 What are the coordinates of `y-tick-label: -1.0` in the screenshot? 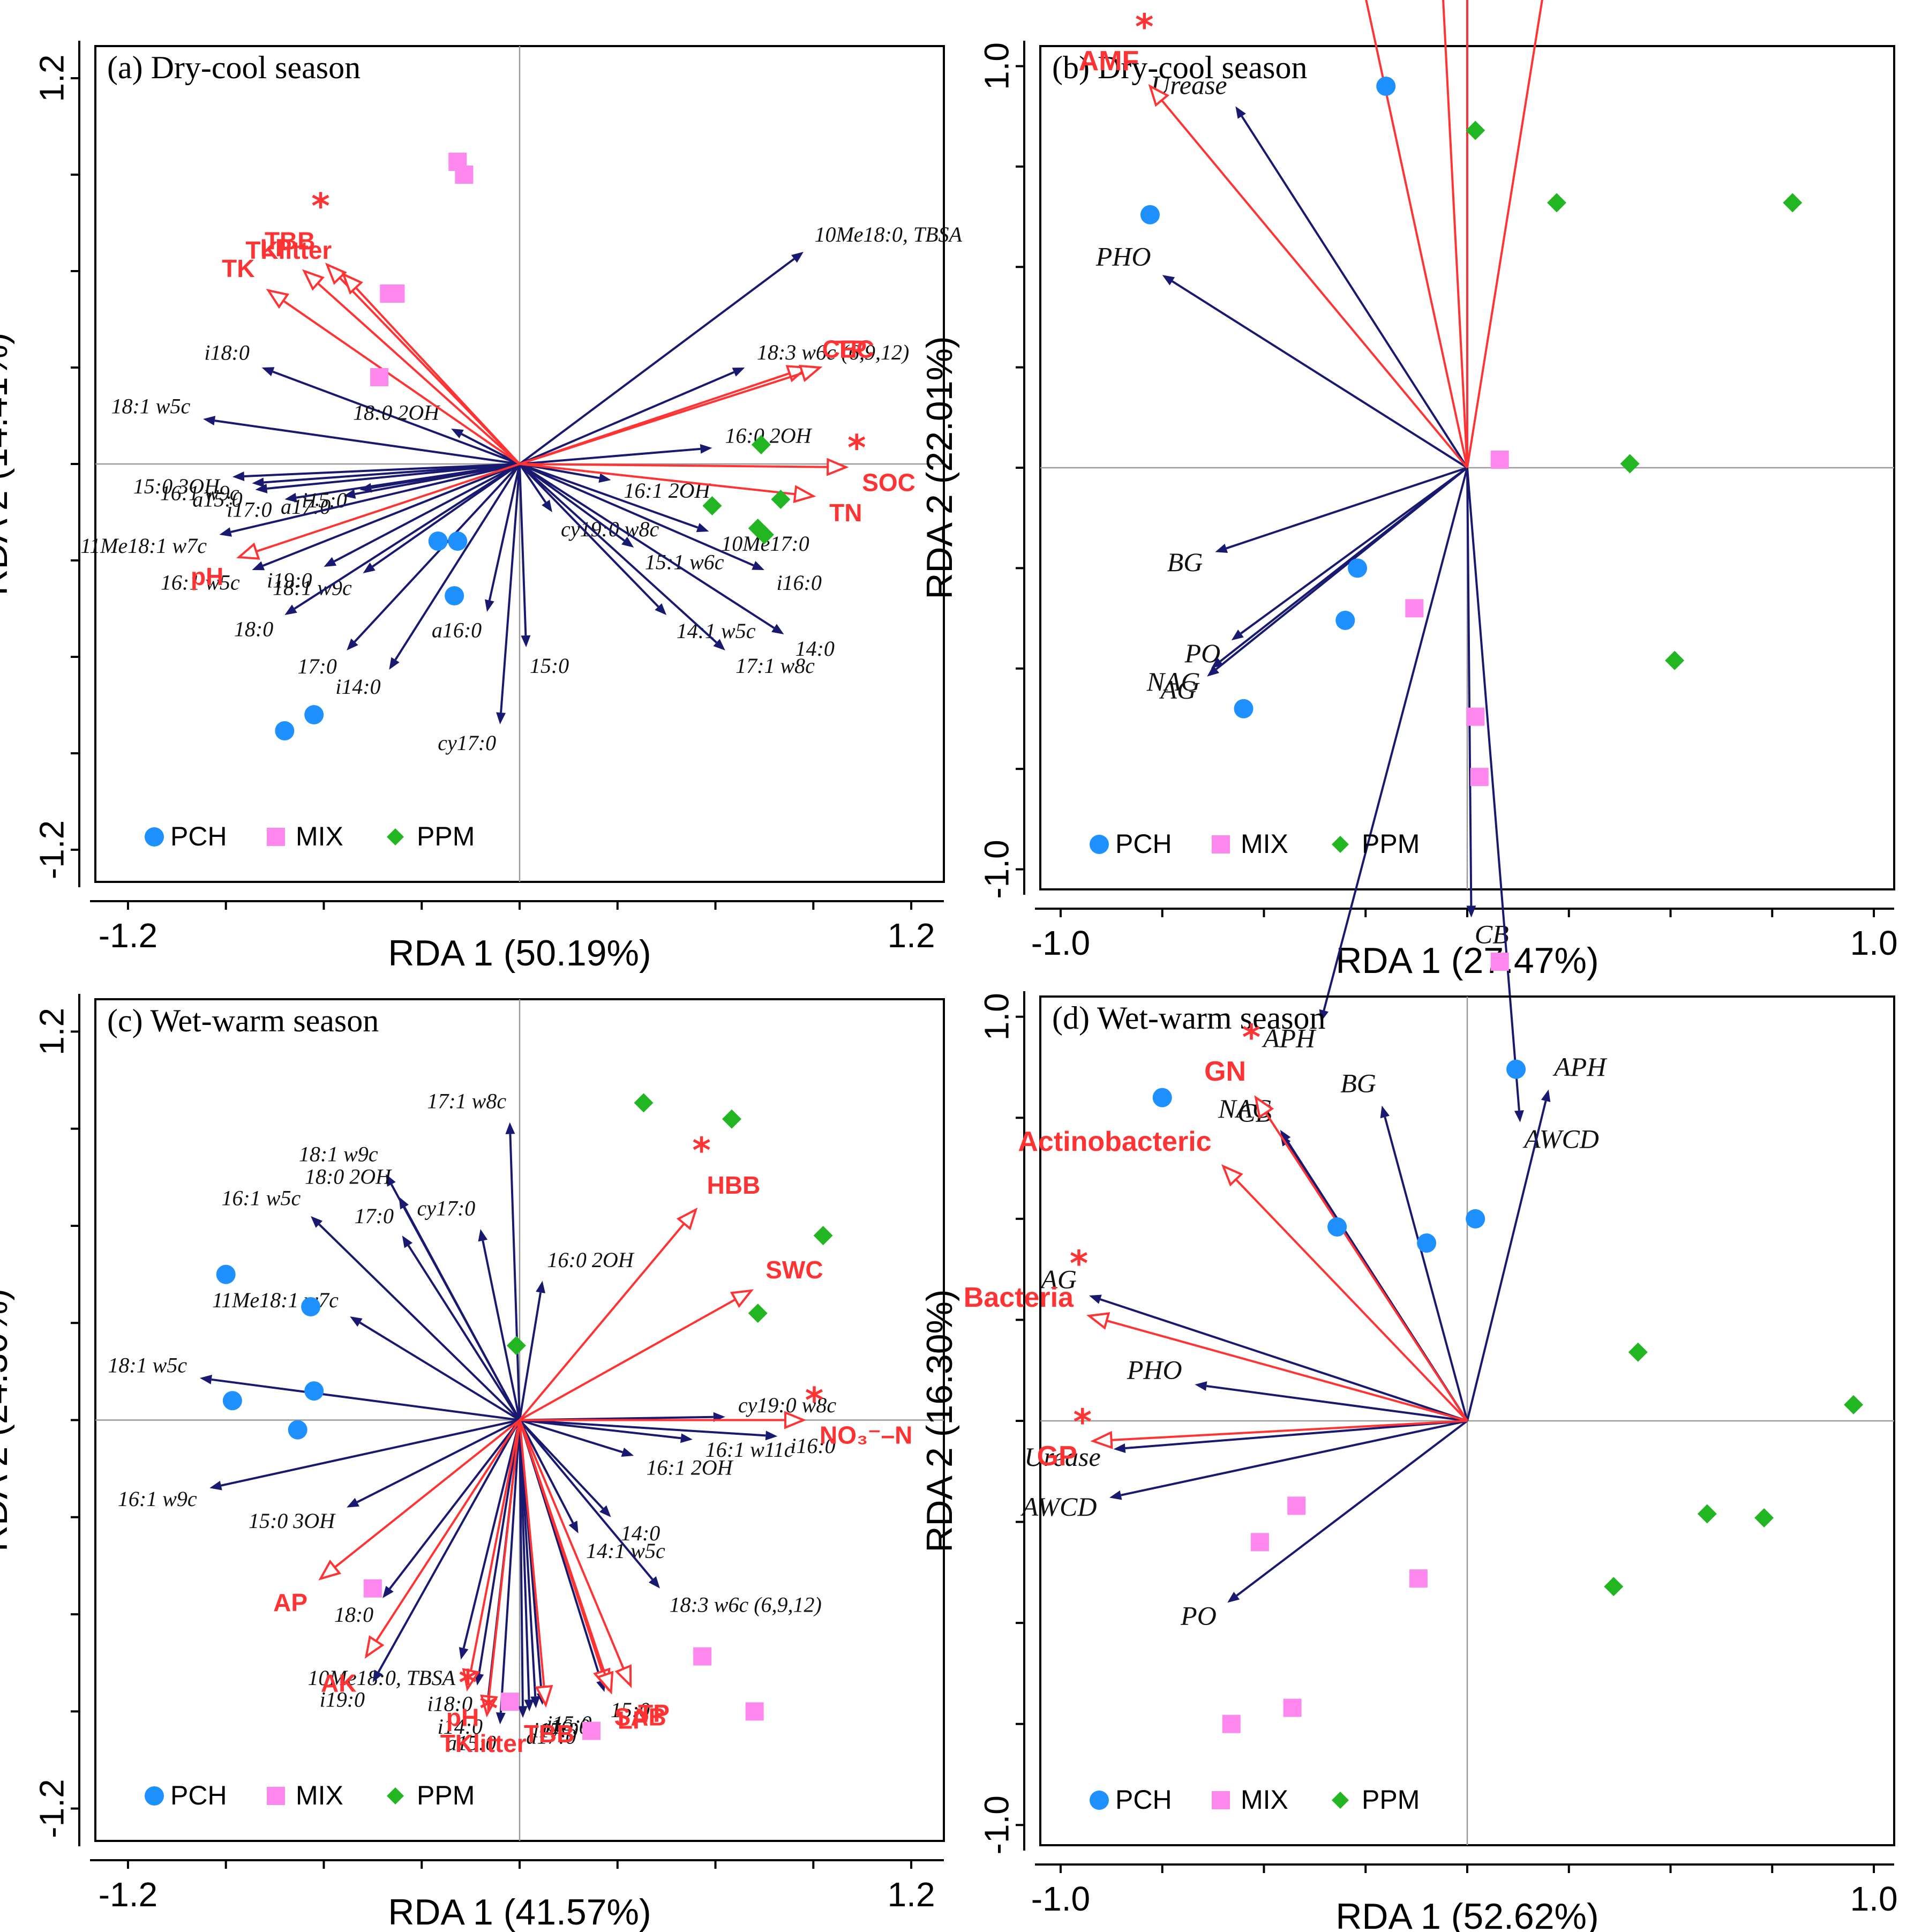 It's located at (996, 869).